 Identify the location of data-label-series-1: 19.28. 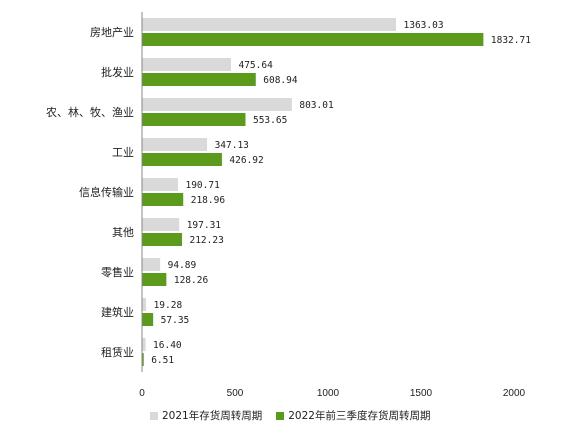
(168, 305).